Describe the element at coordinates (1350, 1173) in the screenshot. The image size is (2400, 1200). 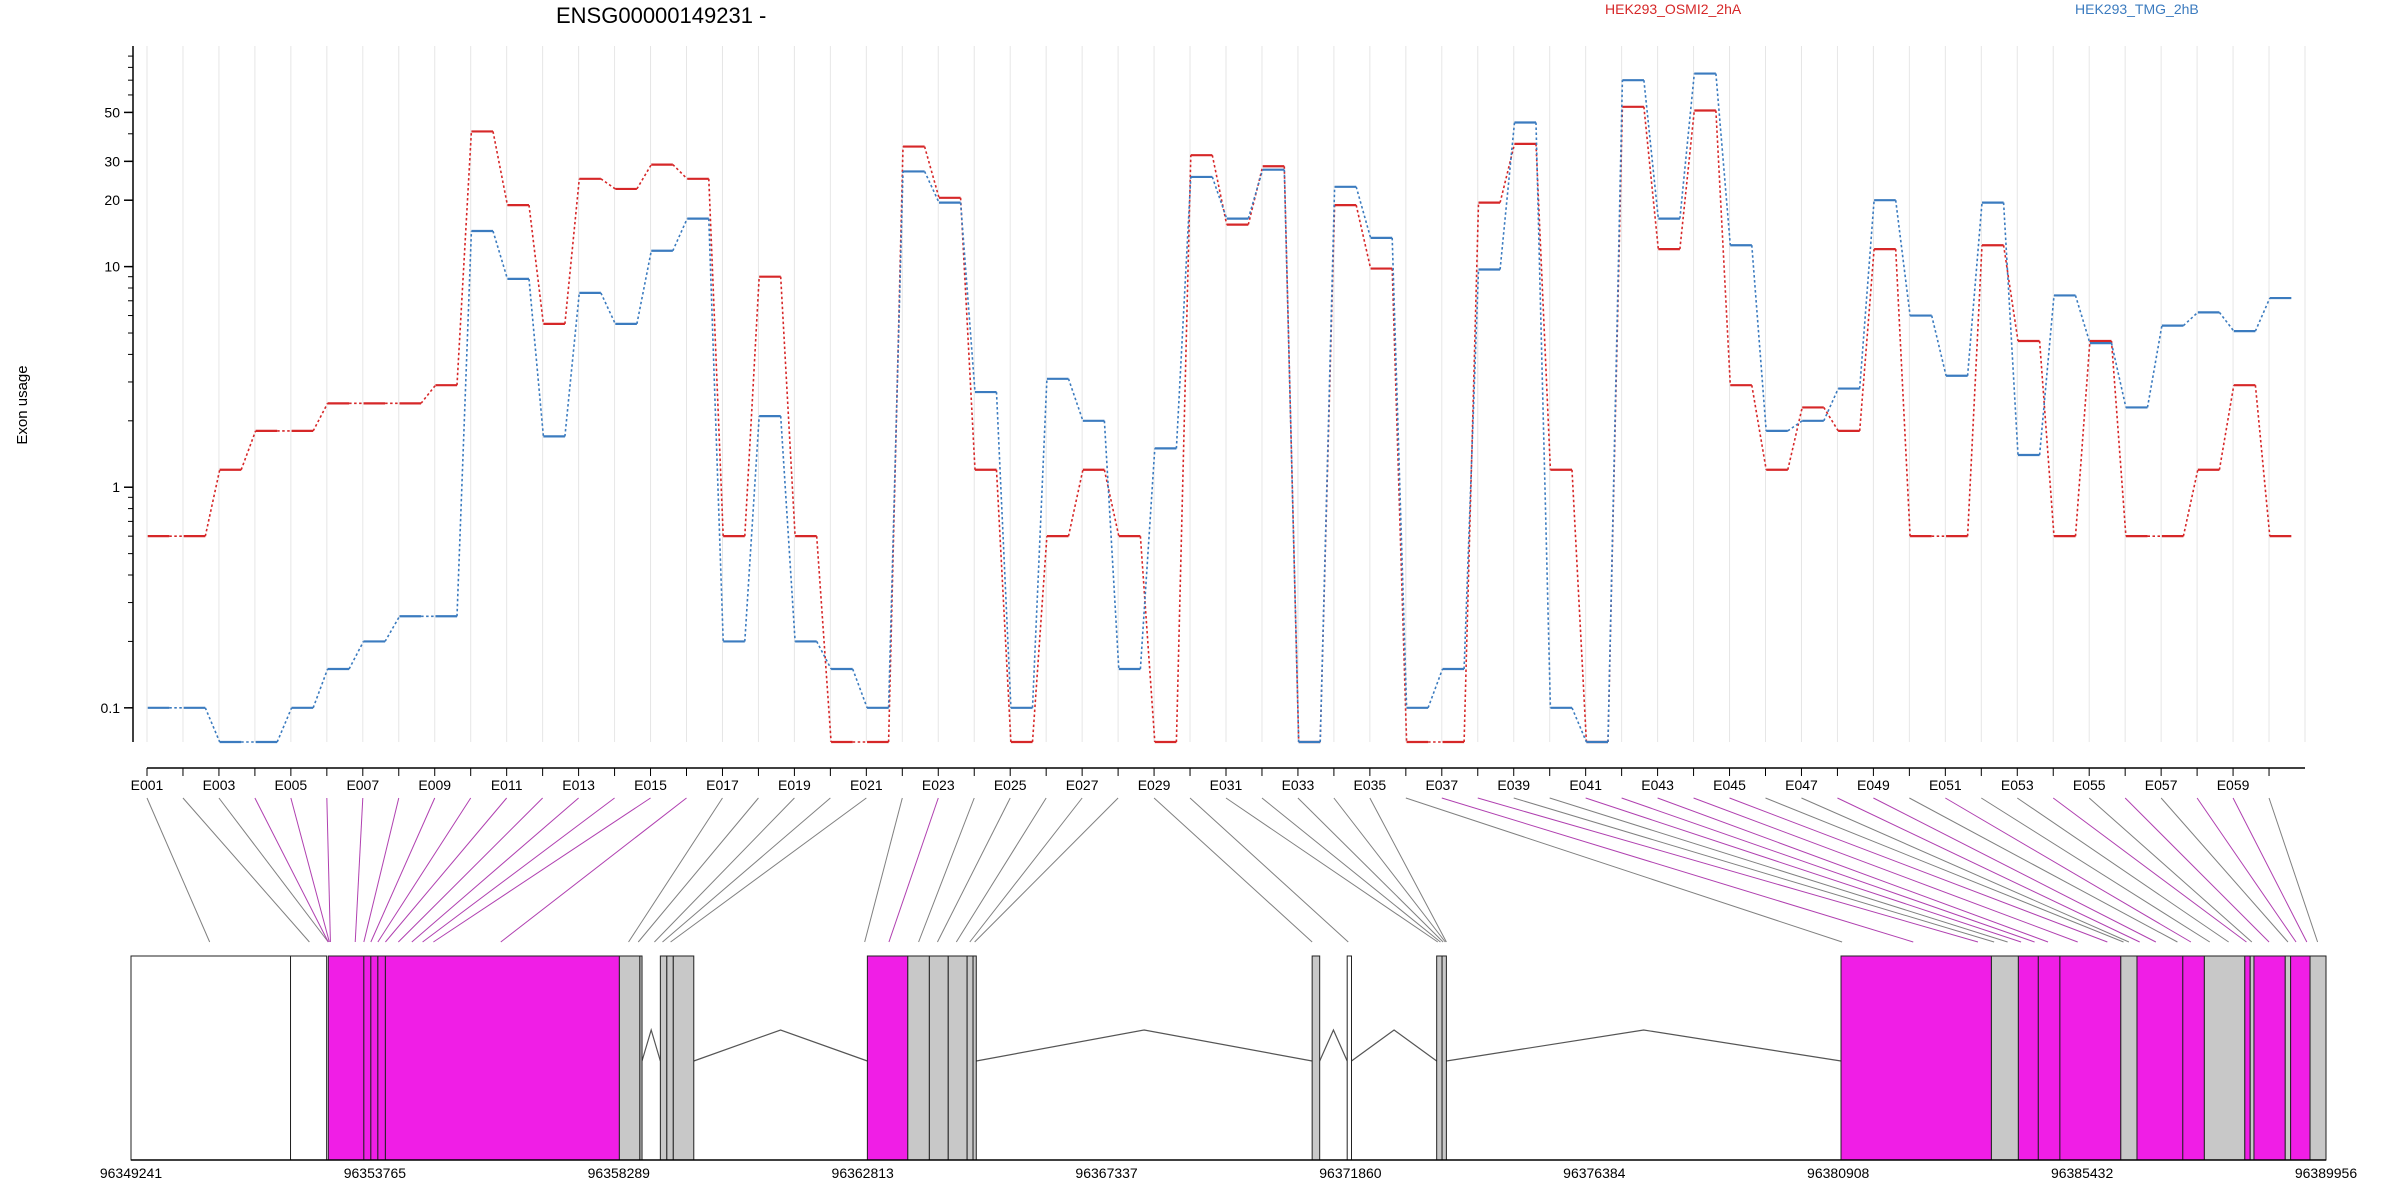
I see `genomic-coordinate-label: 96371860` at that location.